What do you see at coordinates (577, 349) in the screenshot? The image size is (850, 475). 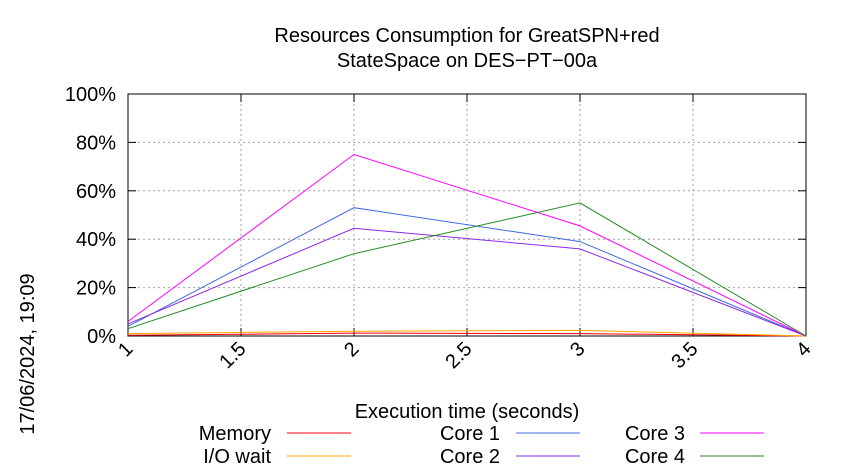 I see `x-tick-label: 3` at bounding box center [577, 349].